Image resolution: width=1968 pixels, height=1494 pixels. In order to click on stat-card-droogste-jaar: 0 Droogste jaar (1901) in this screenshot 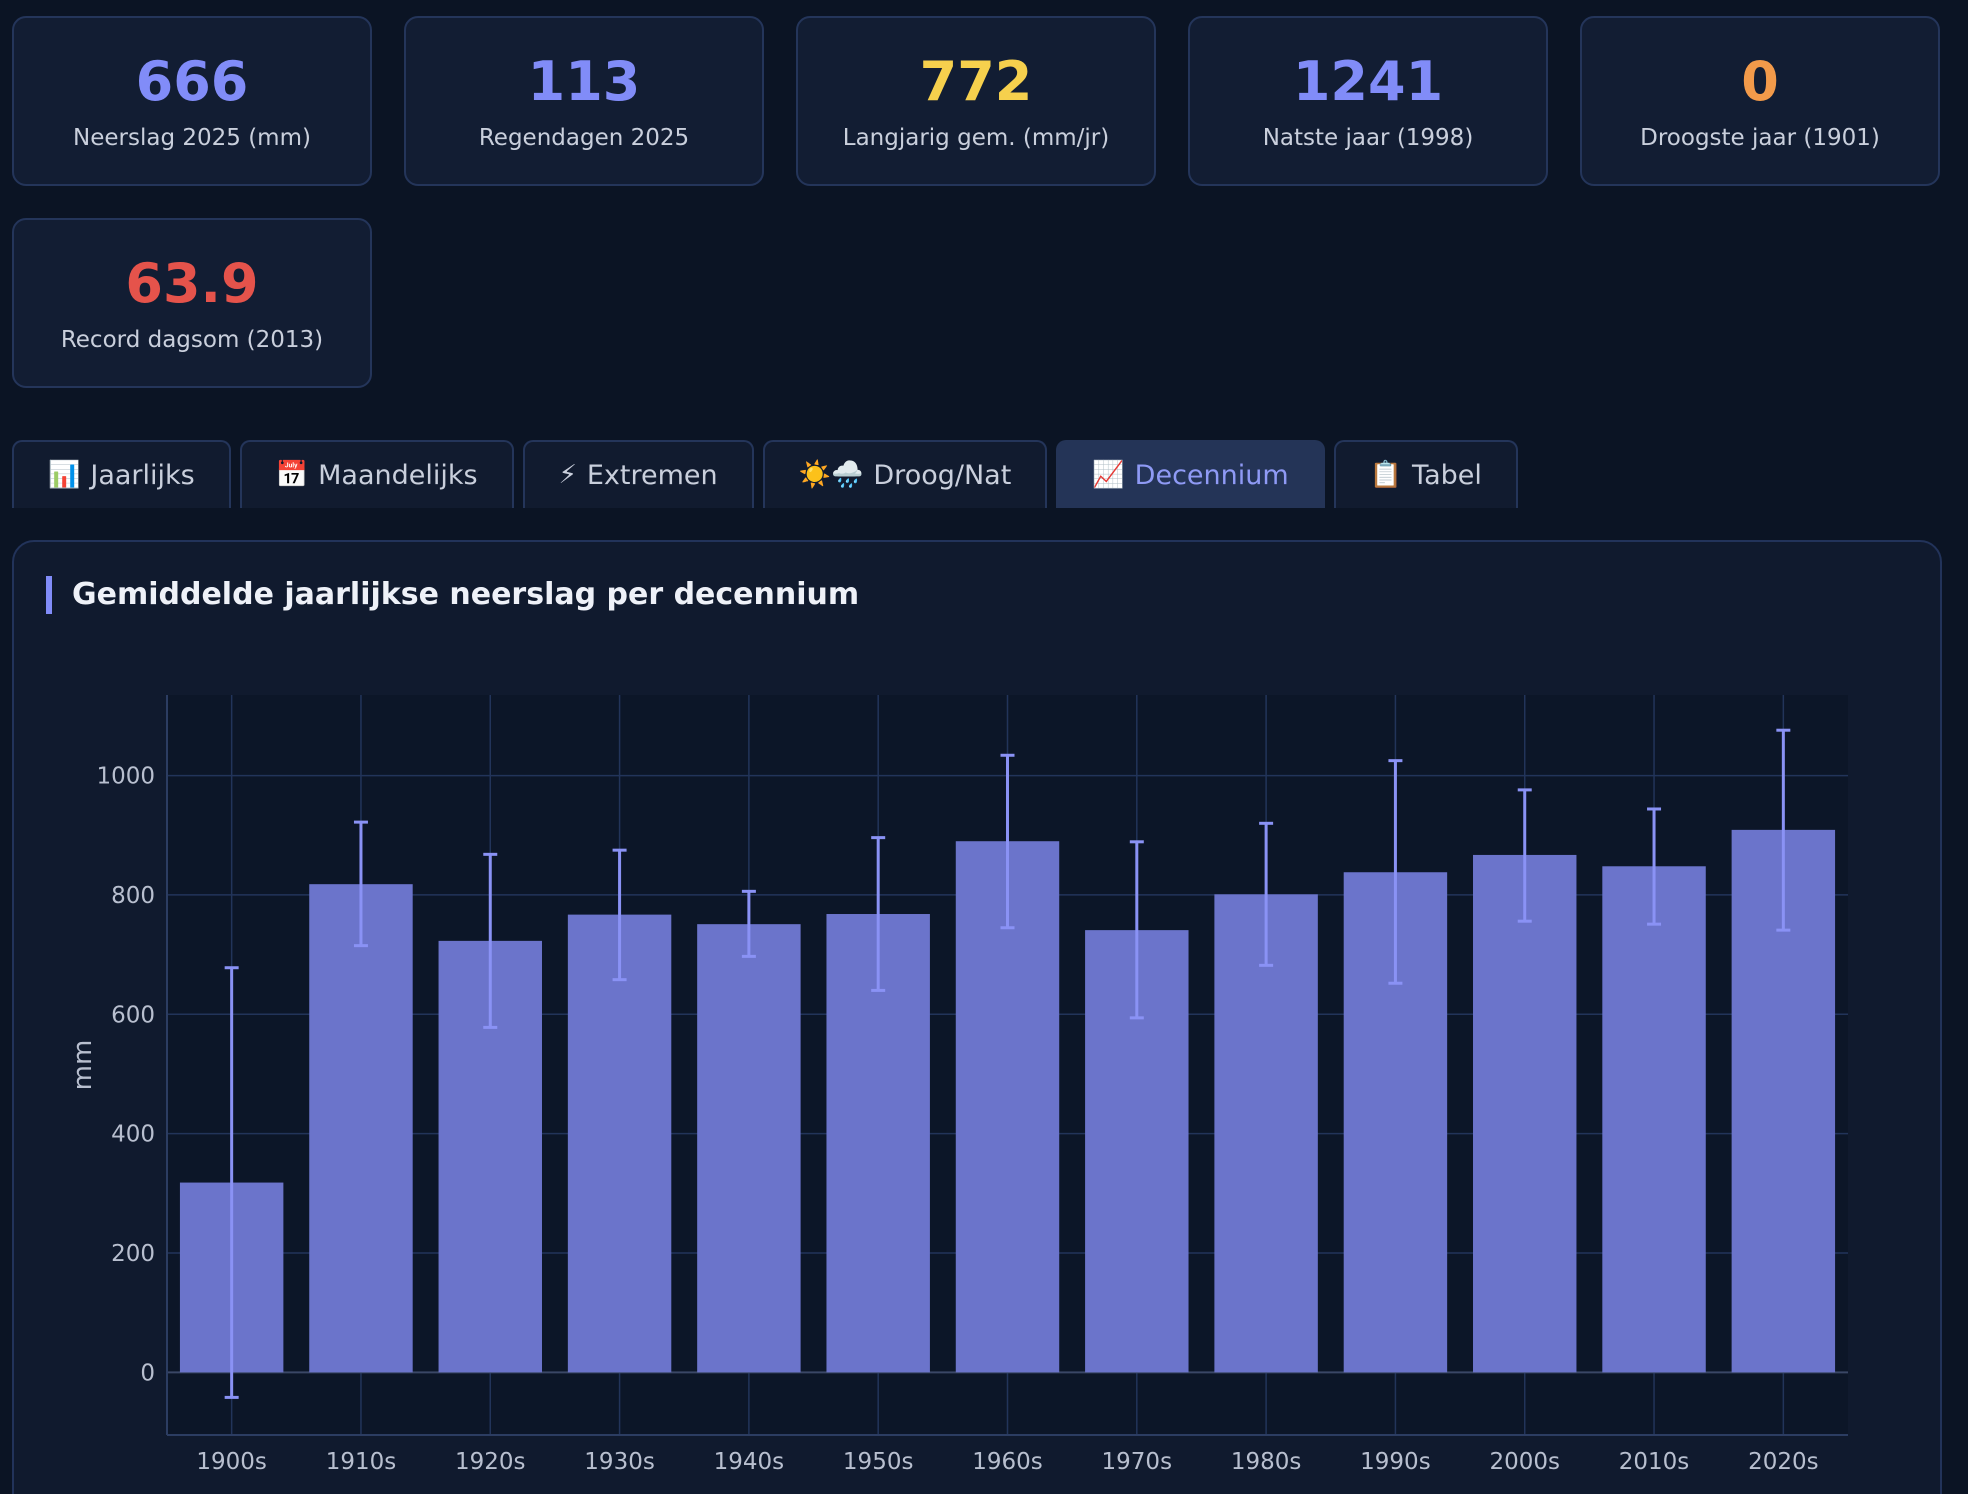, I will do `click(1760, 101)`.